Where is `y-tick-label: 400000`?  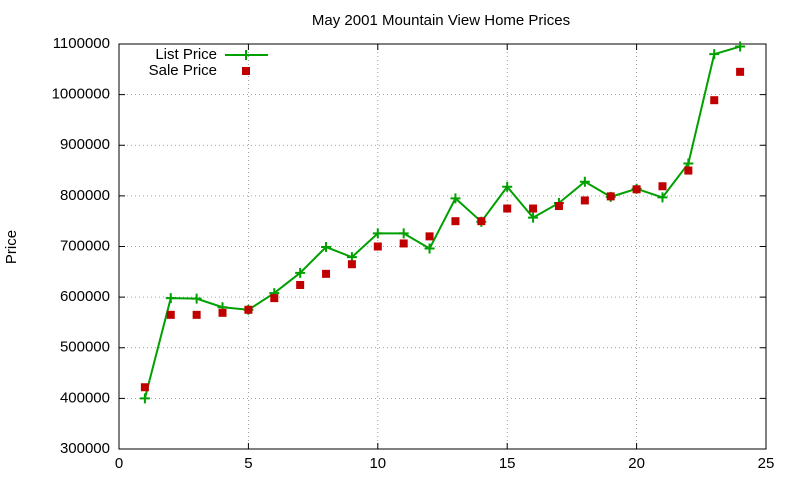 y-tick-label: 400000 is located at coordinates (85, 397).